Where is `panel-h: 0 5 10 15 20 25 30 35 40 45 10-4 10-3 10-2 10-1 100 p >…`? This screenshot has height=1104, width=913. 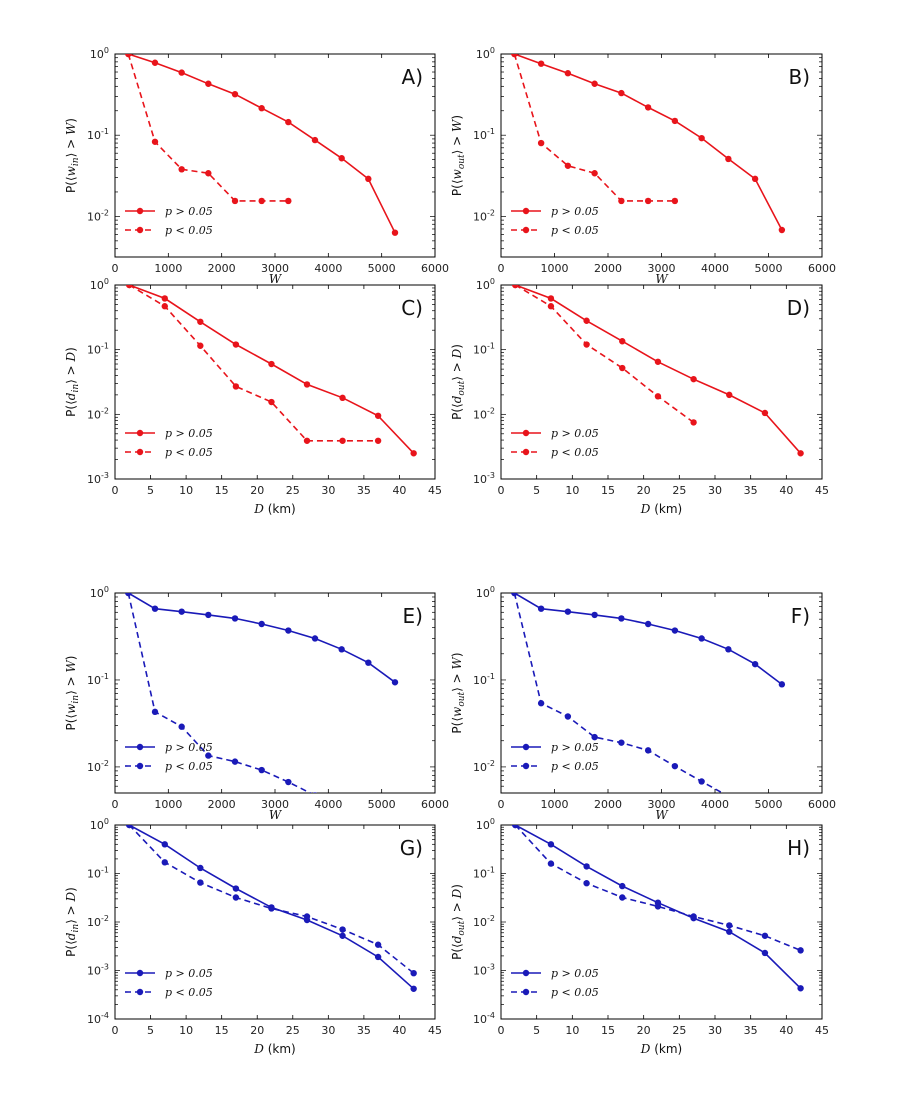
panel-h: 0 5 10 15 20 25 30 35 40 45 10-4 10-3 10-2 10-1 100 p >… is located at coordinates (639, 936).